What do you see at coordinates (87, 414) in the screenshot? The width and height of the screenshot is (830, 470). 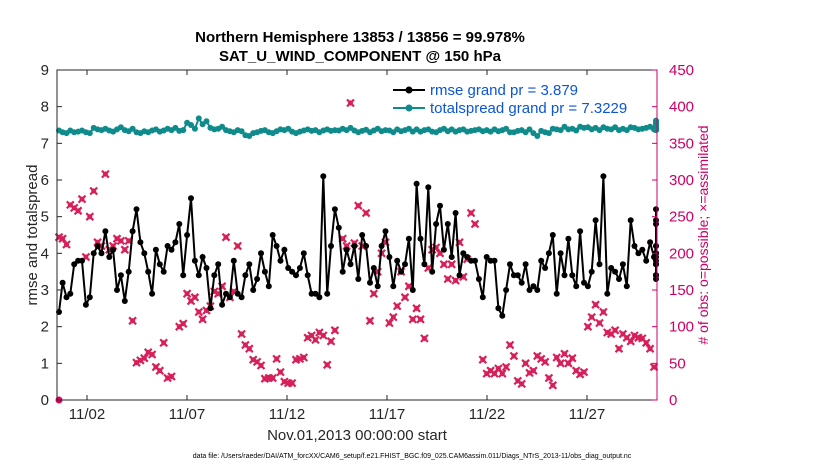 I see `x-tick-label: 11/02` at bounding box center [87, 414].